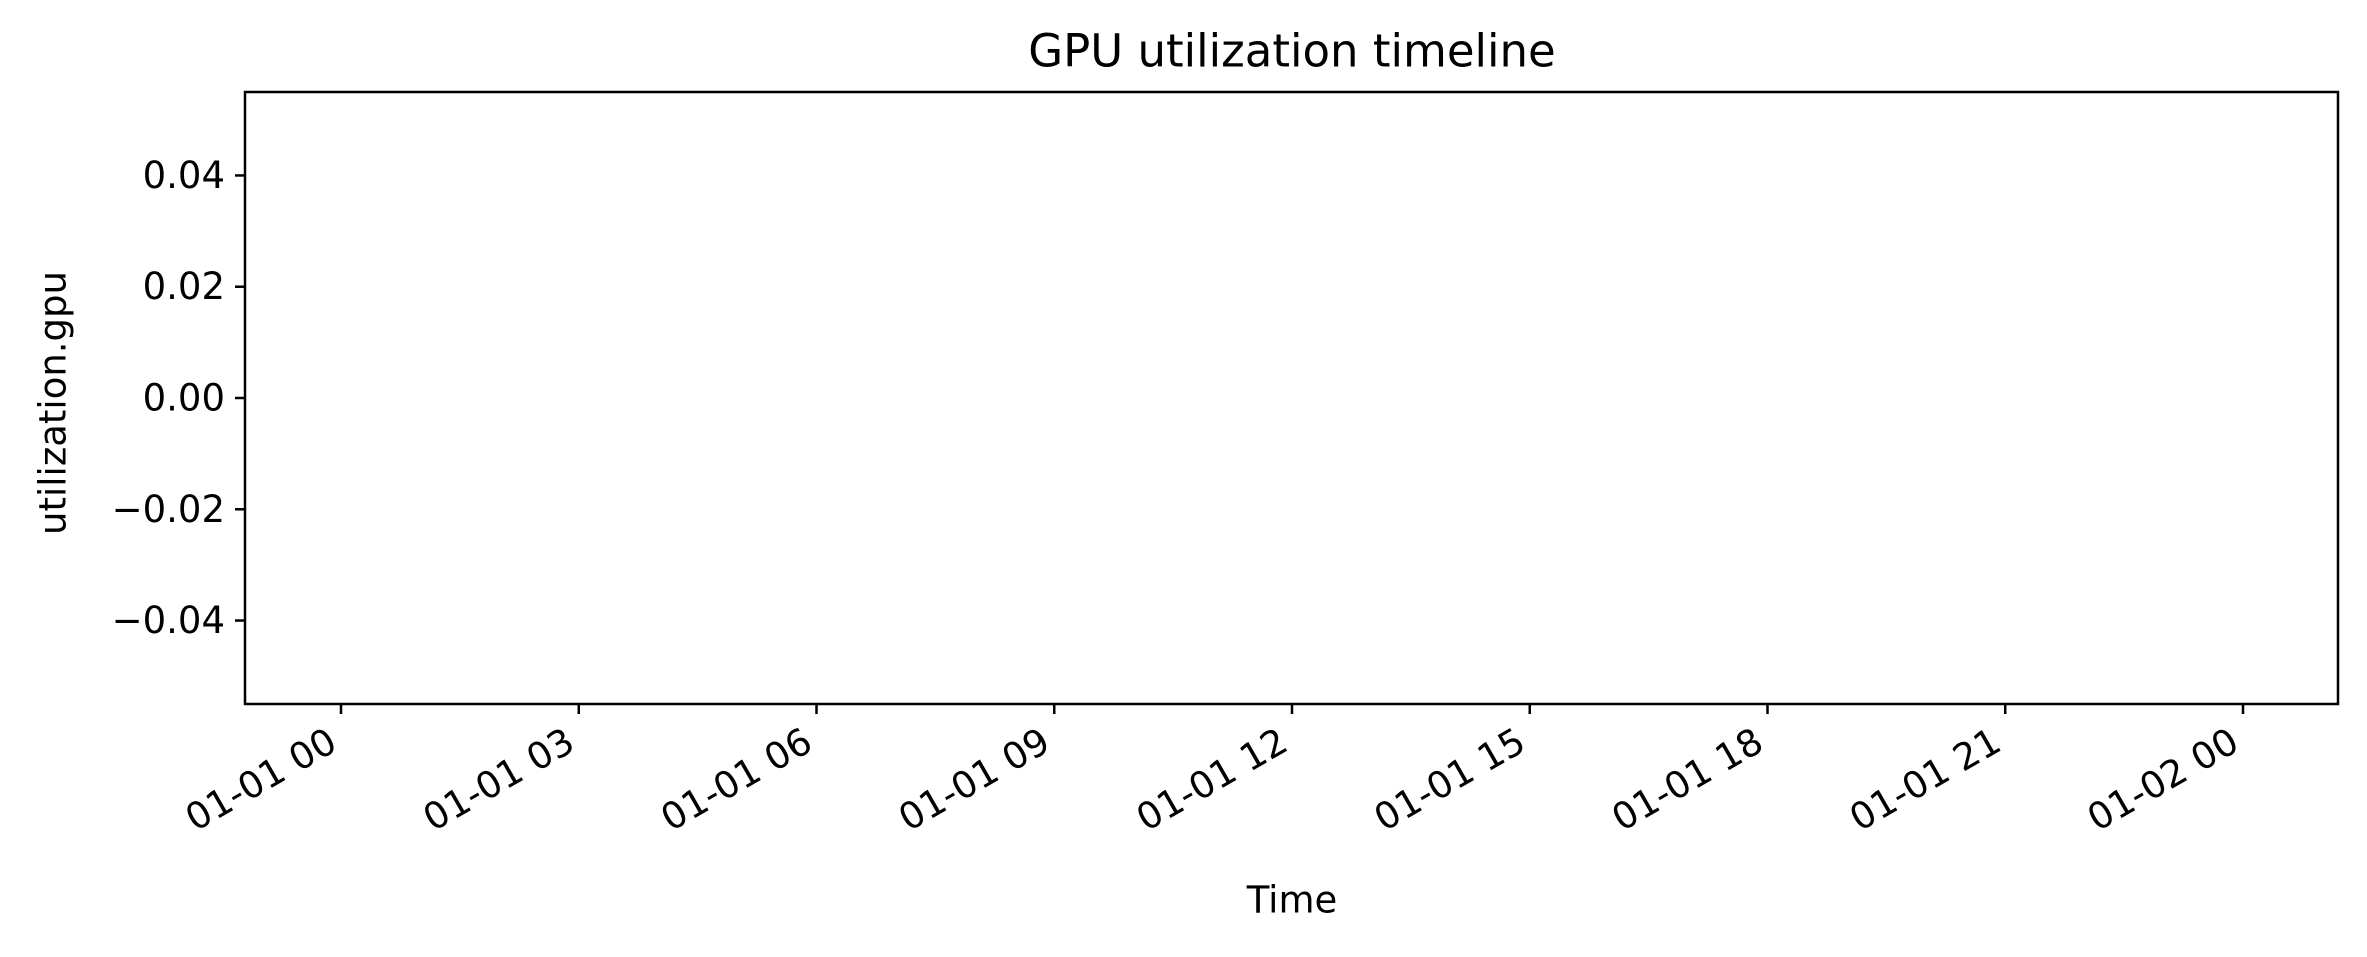 The width and height of the screenshot is (2367, 957). I want to click on y-tick-label: 0.00, so click(184, 398).